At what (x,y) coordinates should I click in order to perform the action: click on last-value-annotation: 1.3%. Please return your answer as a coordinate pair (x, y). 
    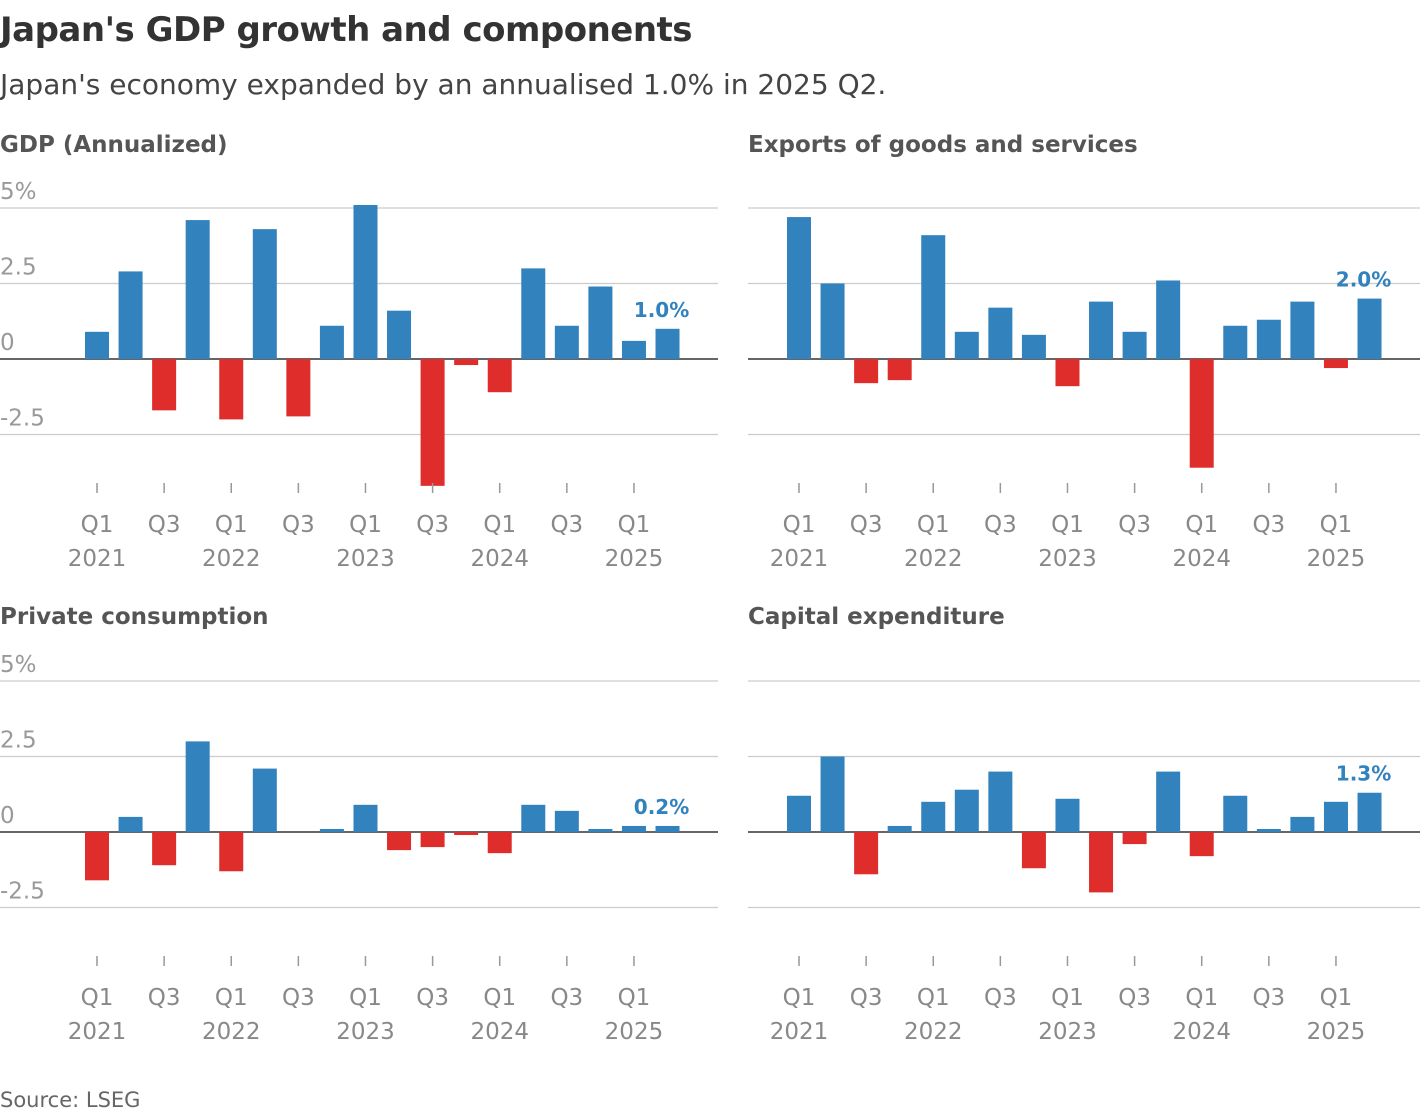
    Looking at the image, I should click on (1363, 774).